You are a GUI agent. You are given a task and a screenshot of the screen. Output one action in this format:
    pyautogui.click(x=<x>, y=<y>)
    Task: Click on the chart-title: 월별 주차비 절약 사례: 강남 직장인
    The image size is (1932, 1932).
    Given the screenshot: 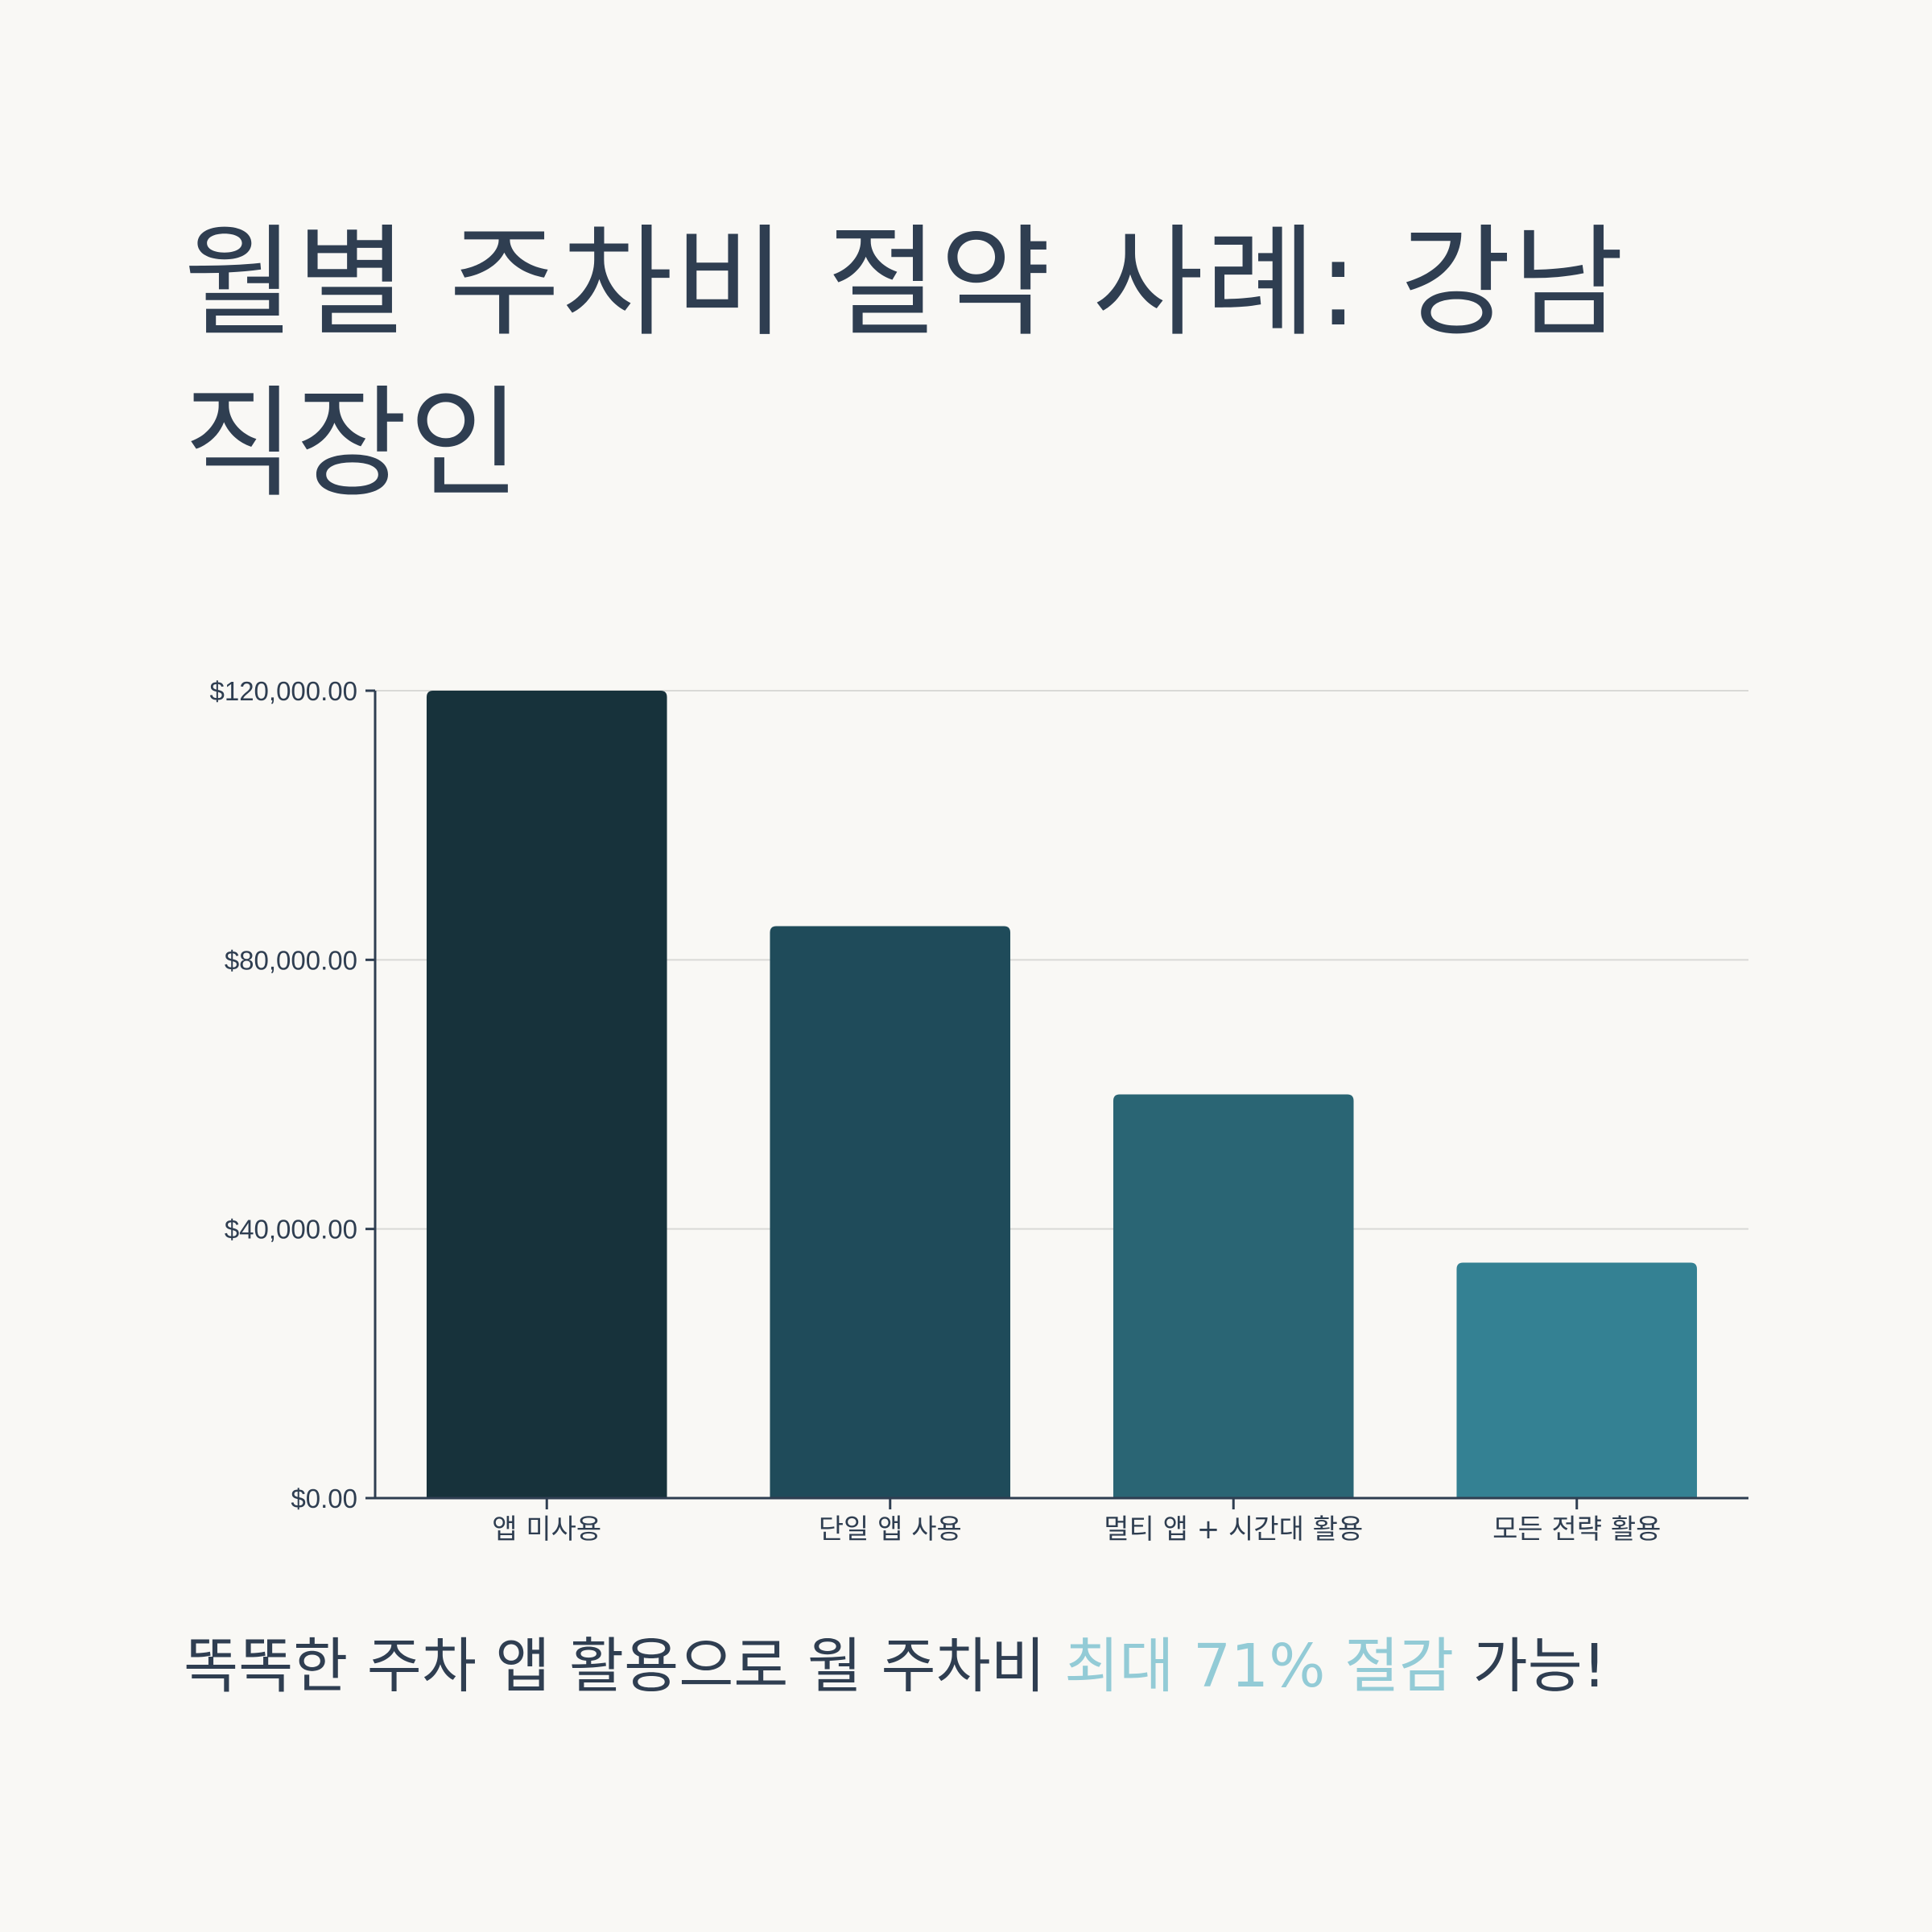 What is the action you would take?
    pyautogui.click(x=905, y=363)
    